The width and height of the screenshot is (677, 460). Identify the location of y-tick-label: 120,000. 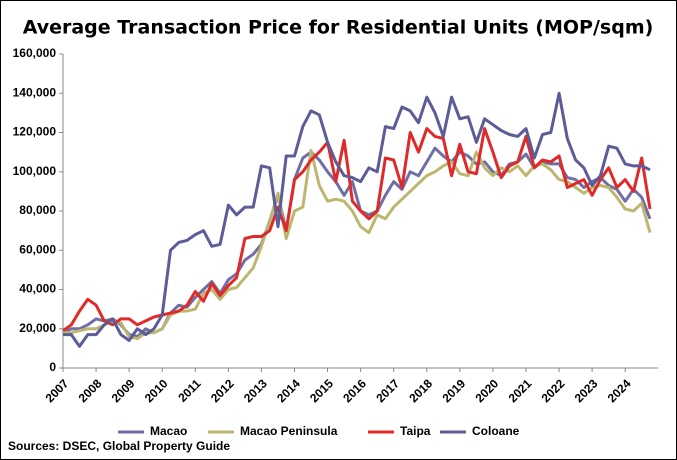
(35, 132).